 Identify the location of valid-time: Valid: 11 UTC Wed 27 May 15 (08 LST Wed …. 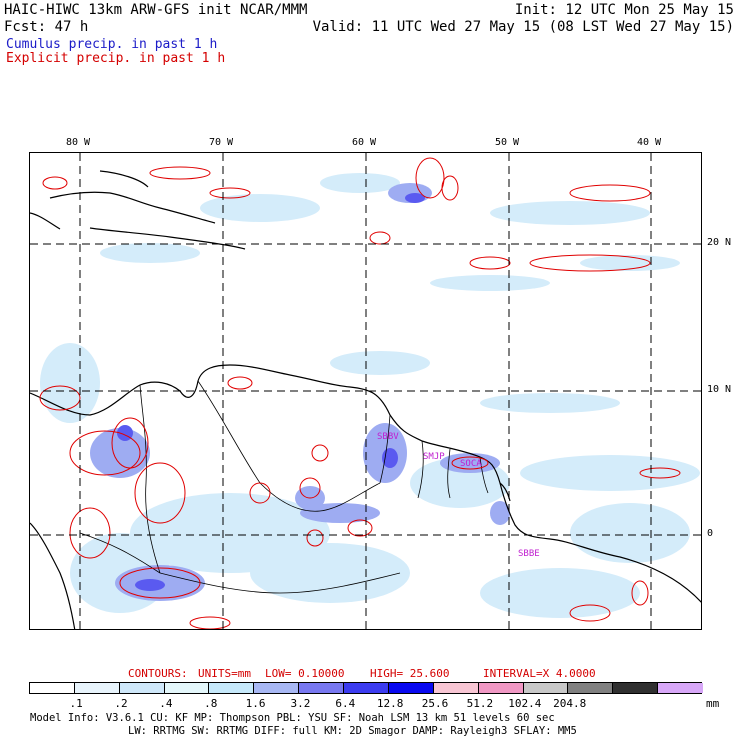
(523, 27).